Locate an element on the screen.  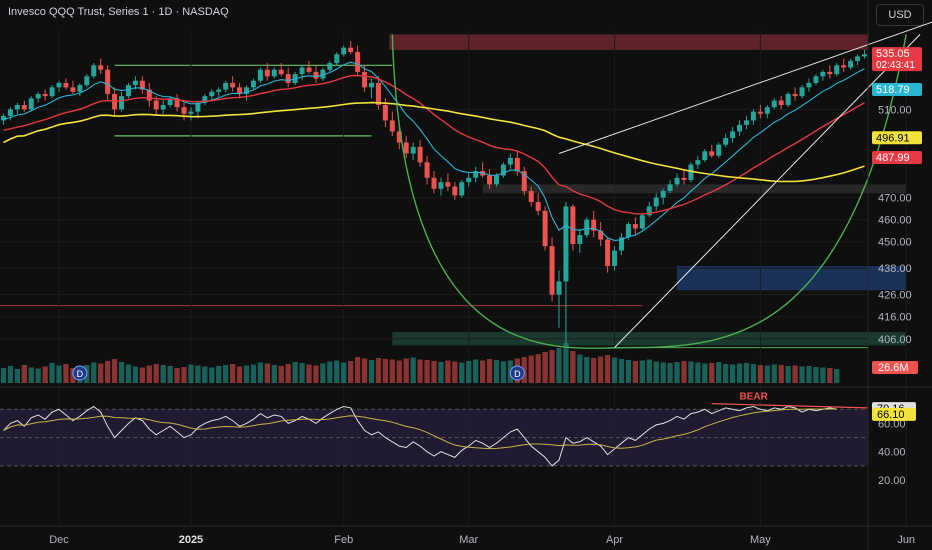
y-tick-label: 450.00 is located at coordinates (895, 243).